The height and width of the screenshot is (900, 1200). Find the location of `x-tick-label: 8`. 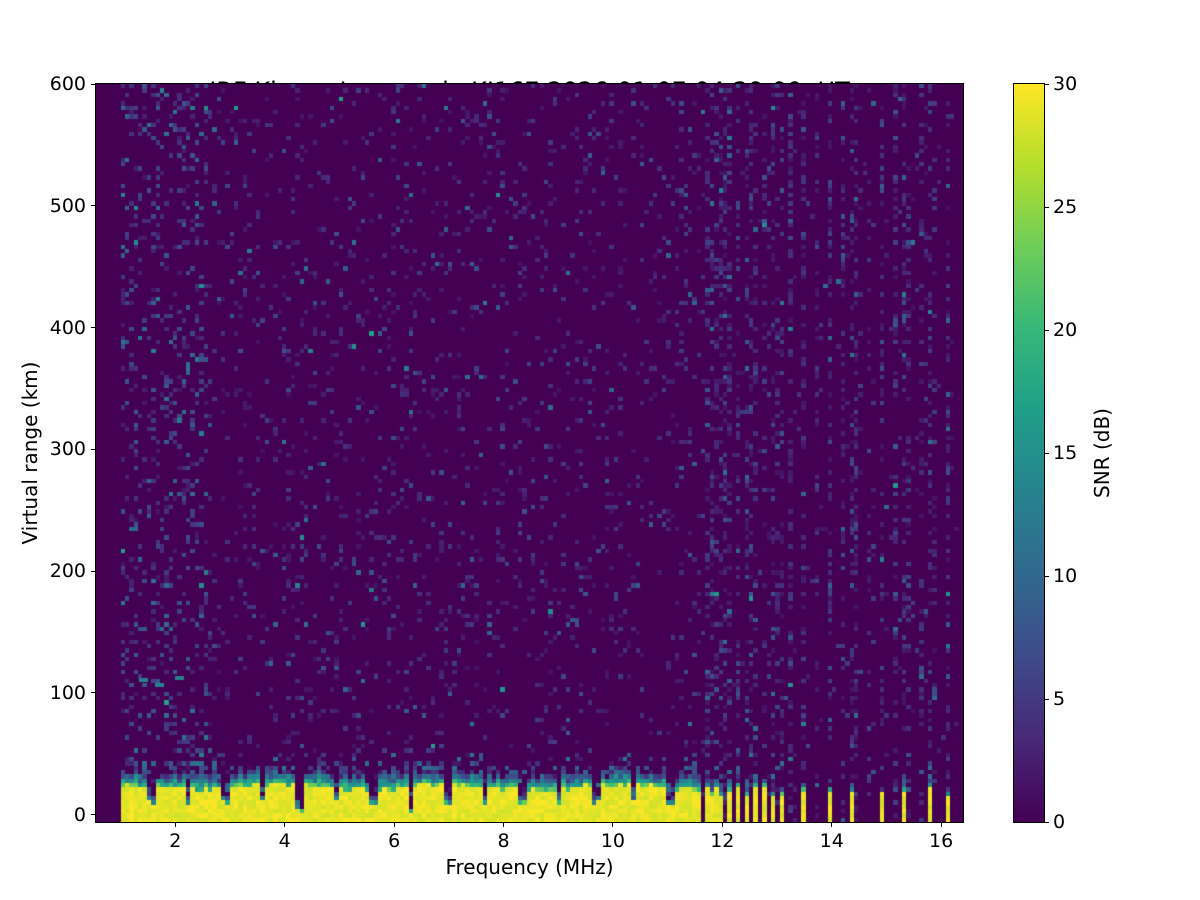

x-tick-label: 8 is located at coordinates (503, 841).